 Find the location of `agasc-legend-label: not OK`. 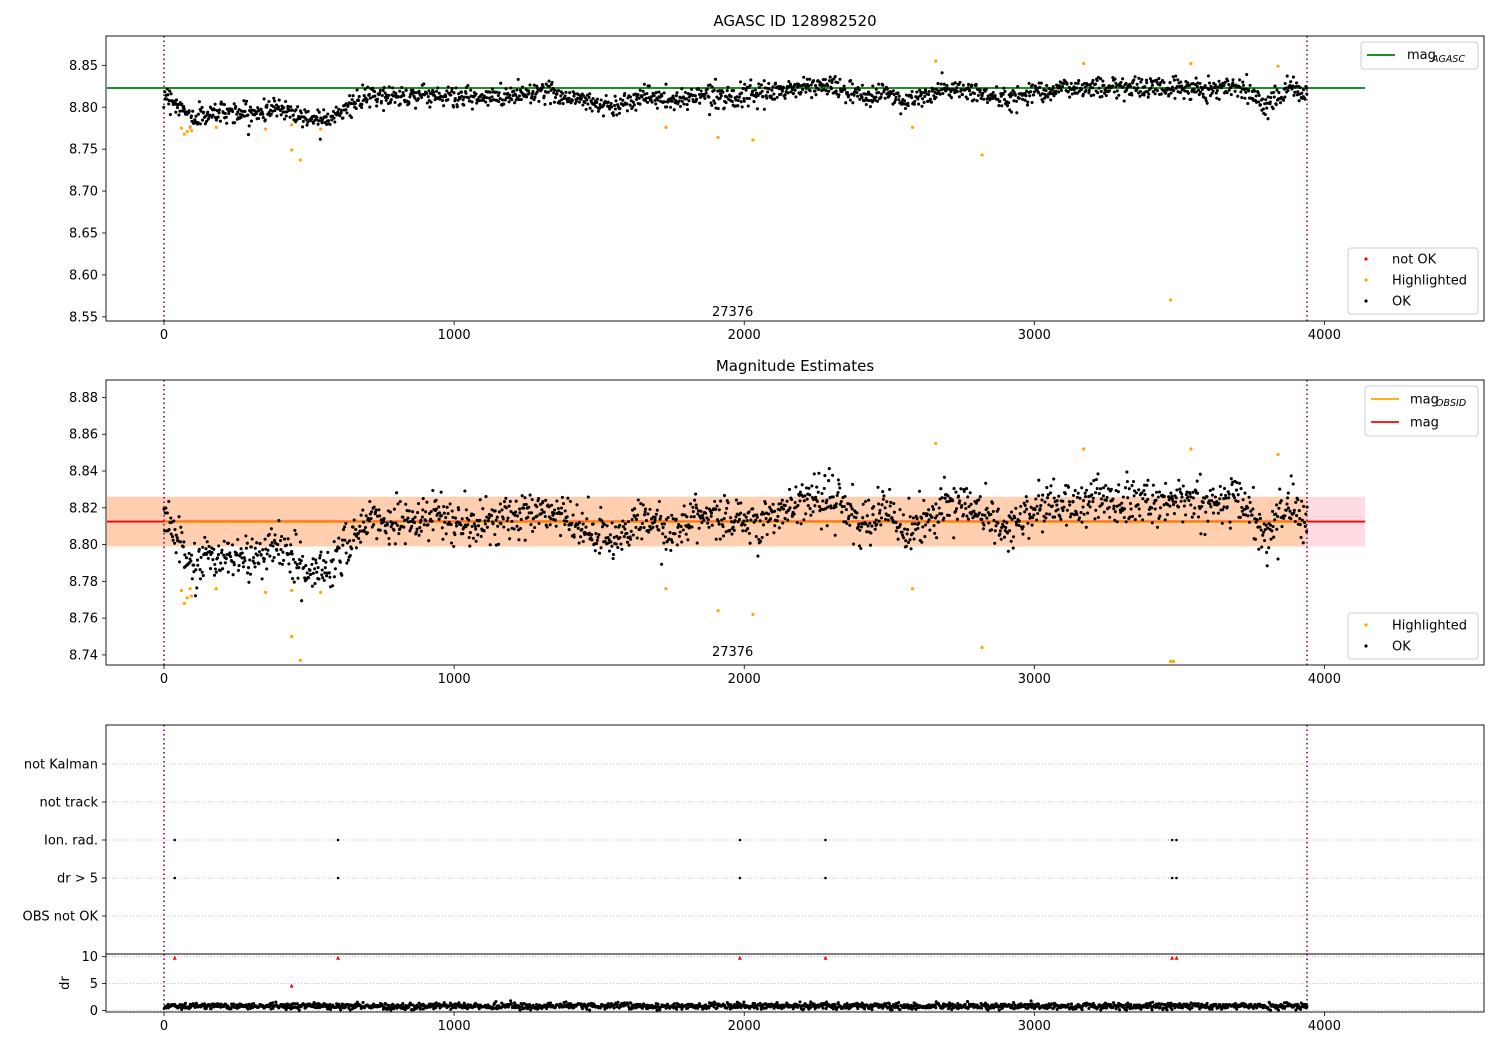

agasc-legend-label: not OK is located at coordinates (1414, 260).